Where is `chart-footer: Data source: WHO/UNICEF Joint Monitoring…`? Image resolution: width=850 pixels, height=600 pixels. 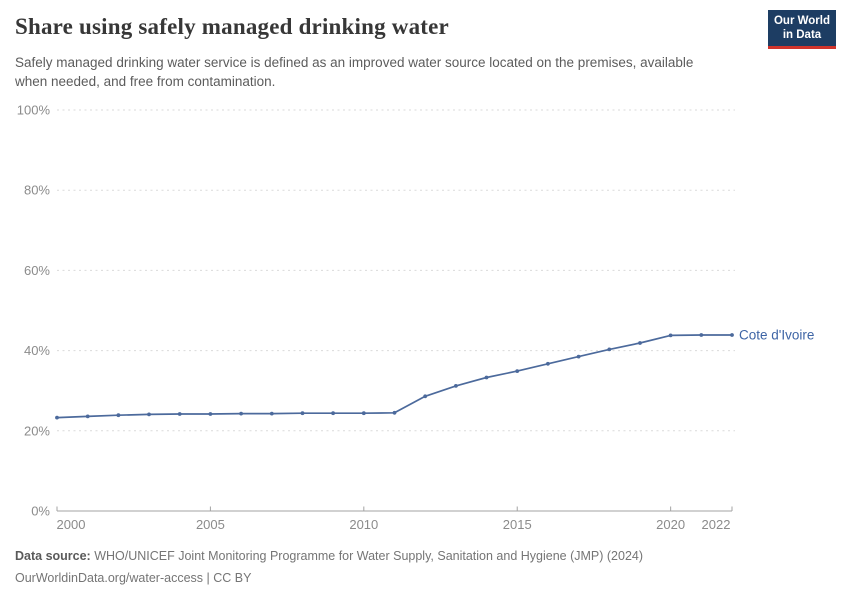
chart-footer: Data source: WHO/UNICEF Joint Monitoring… is located at coordinates (329, 568).